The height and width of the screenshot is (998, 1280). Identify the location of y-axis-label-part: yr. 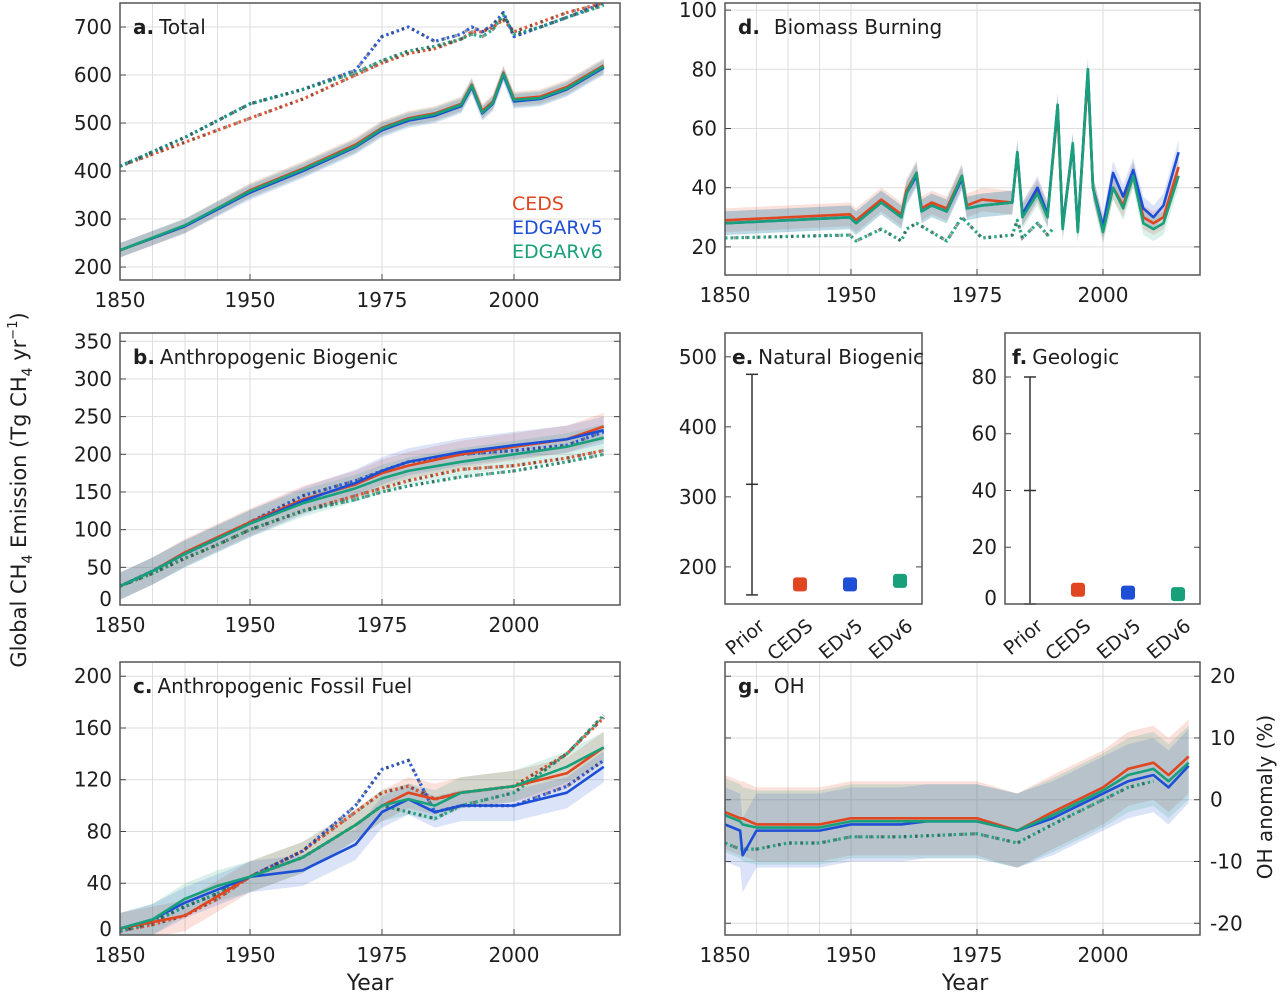
(19, 353).